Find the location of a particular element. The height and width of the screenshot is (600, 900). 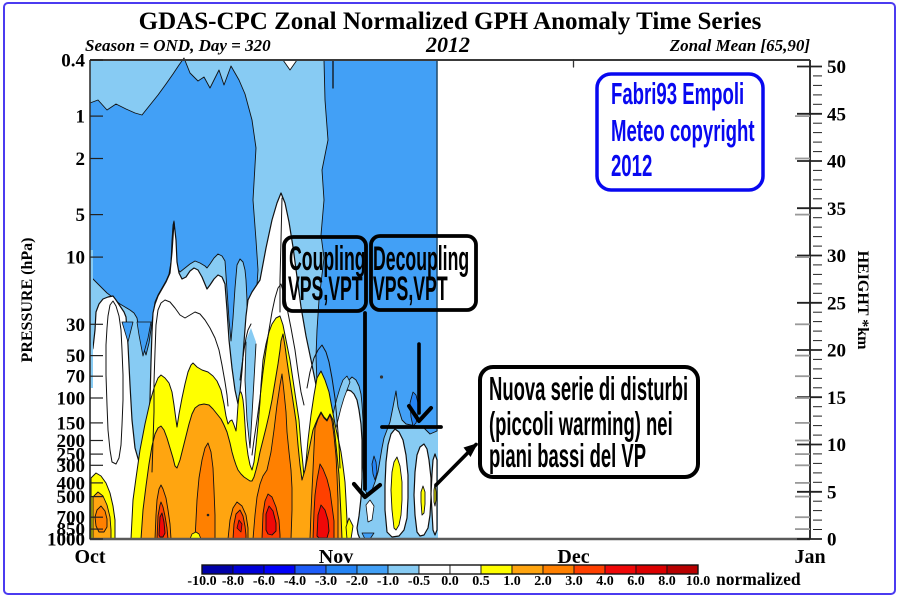

svg-text: 8.0 is located at coordinates (667, 581).